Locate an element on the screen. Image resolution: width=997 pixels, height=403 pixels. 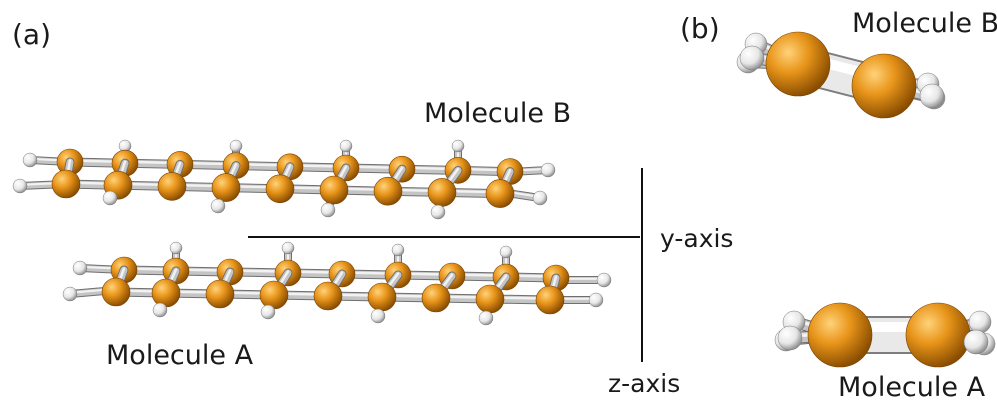
molecule-a-end-view is located at coordinates (885, 335).